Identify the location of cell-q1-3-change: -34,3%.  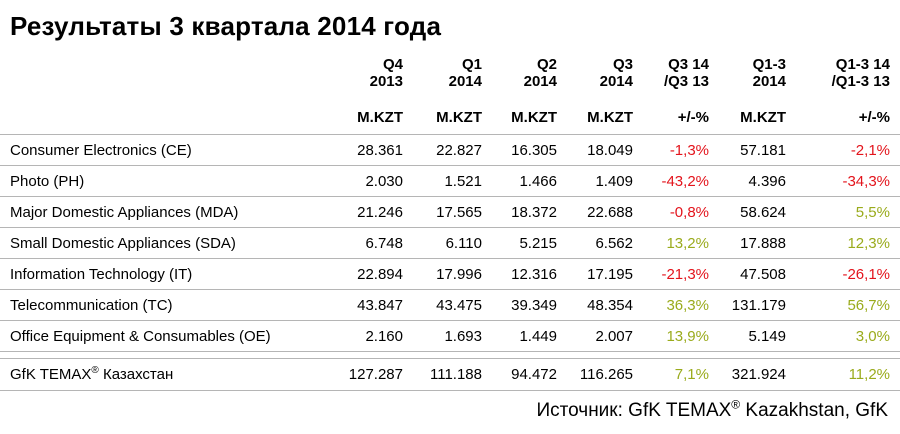
(848, 181).